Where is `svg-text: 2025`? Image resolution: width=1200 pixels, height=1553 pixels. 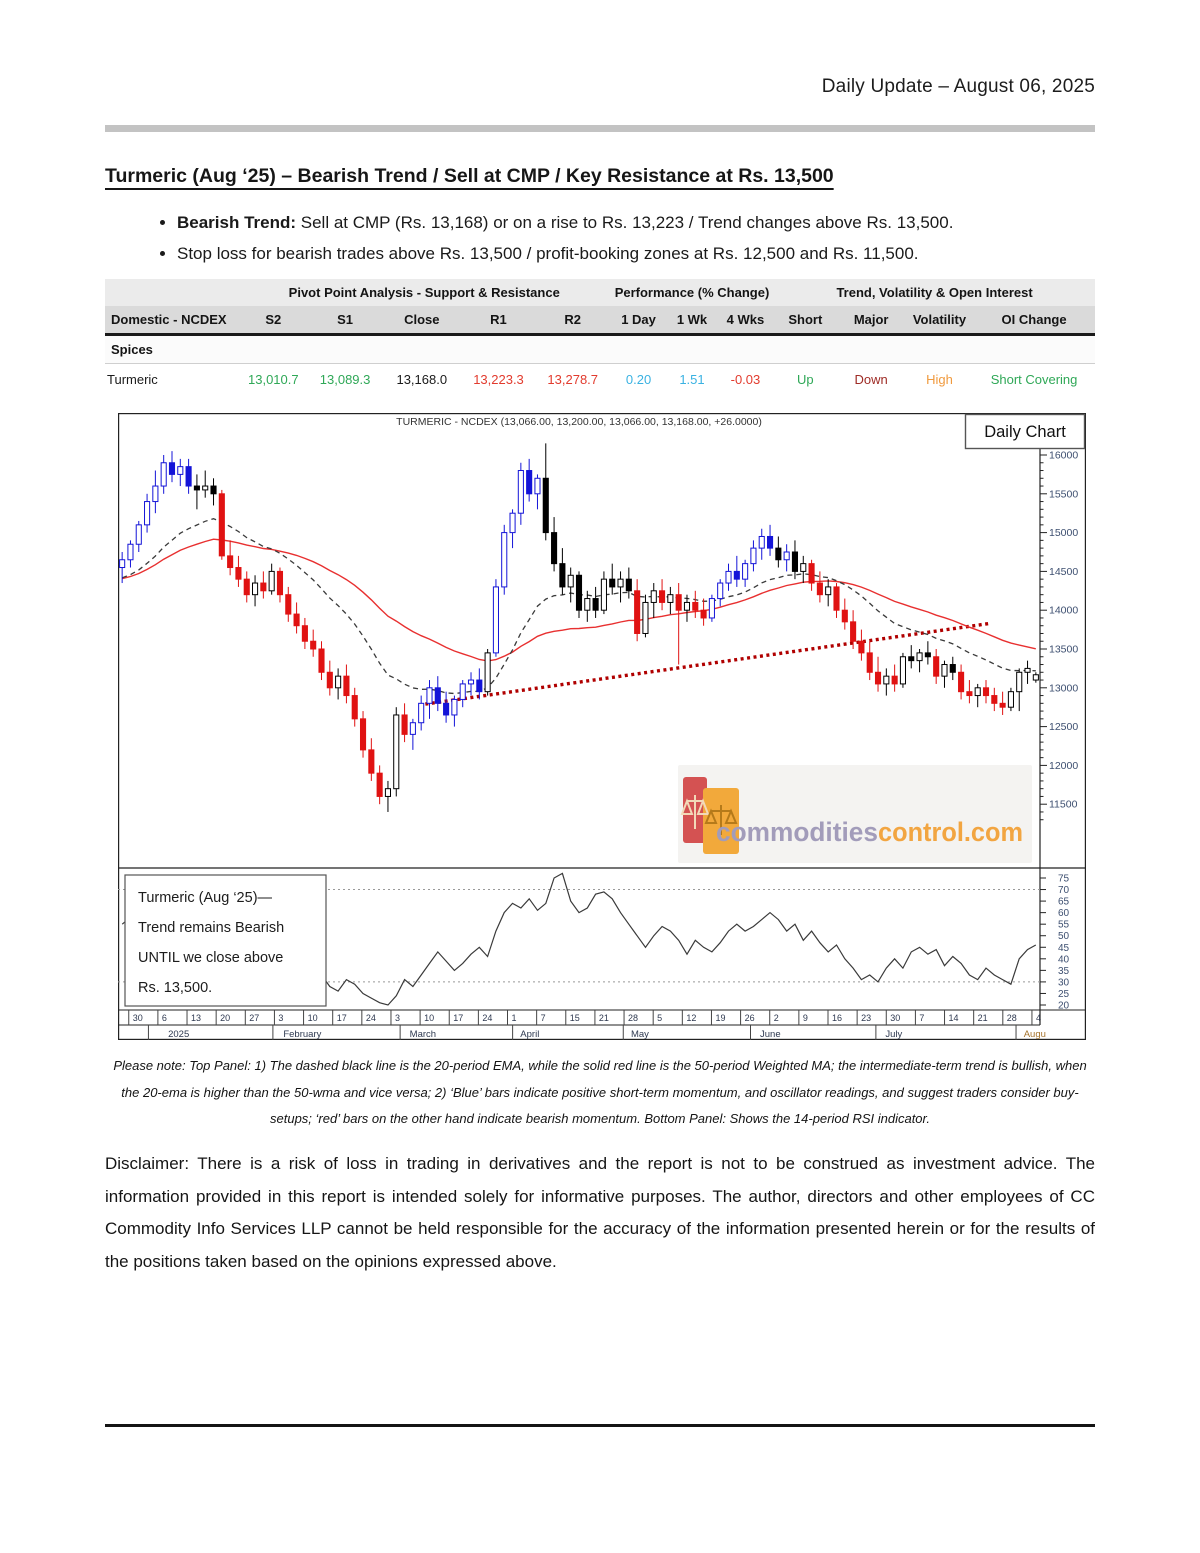
svg-text: 2025 is located at coordinates (178, 1034).